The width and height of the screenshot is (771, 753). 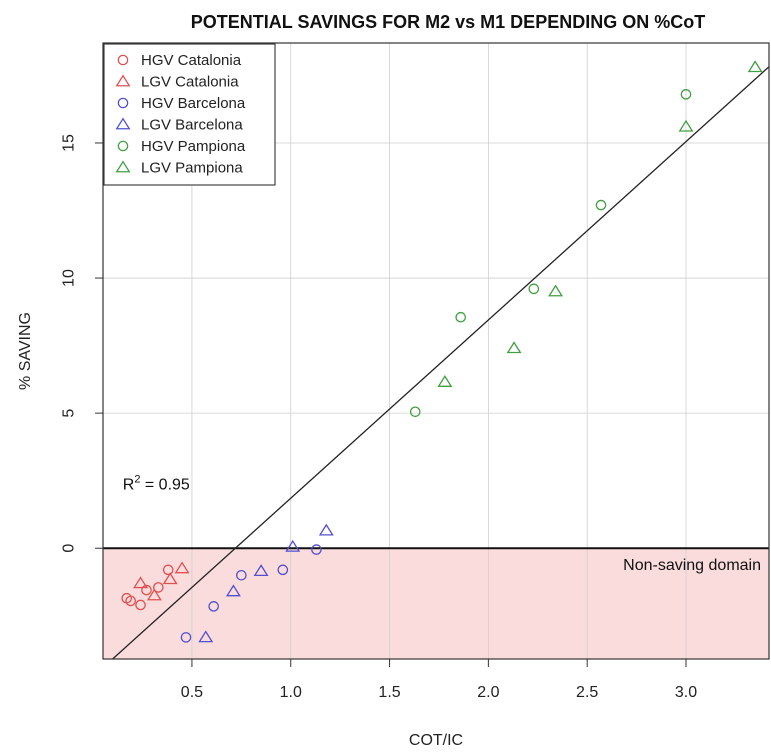 I want to click on y-axis-label: % SAVING, so click(x=25, y=351).